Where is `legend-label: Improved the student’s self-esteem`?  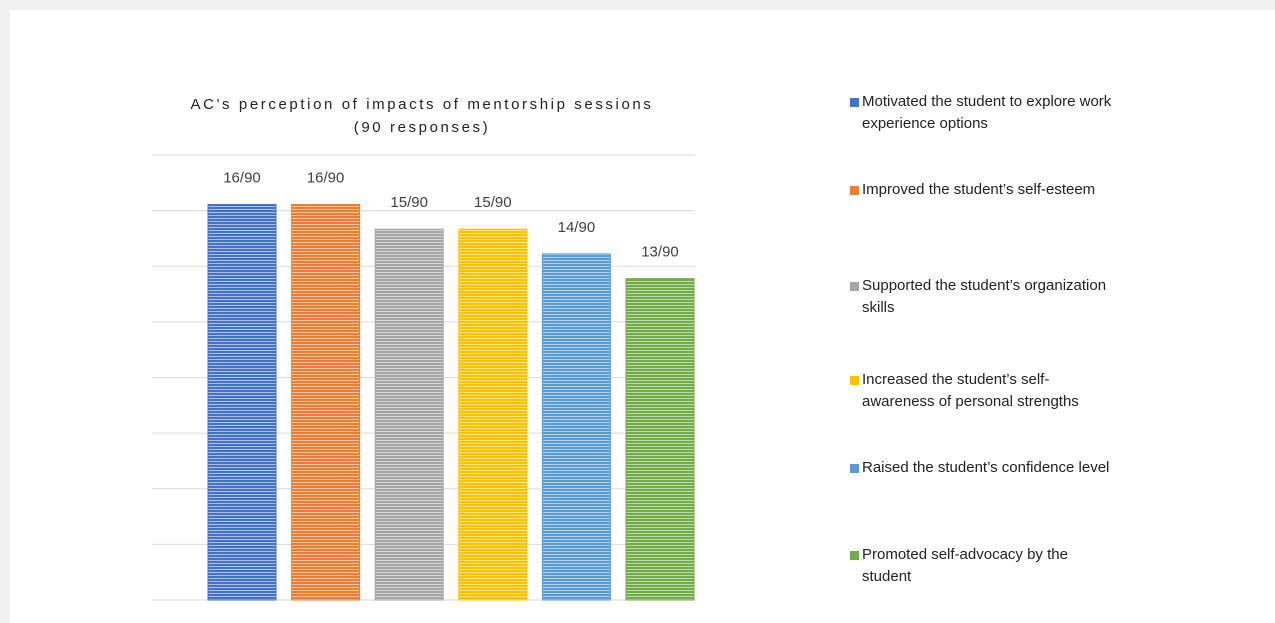 legend-label: Improved the student’s self-esteem is located at coordinates (979, 189).